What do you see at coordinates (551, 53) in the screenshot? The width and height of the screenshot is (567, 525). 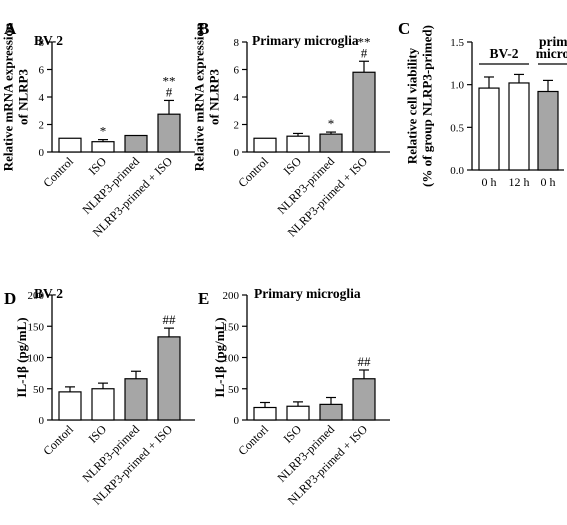 I see `group-label: microglia` at bounding box center [551, 53].